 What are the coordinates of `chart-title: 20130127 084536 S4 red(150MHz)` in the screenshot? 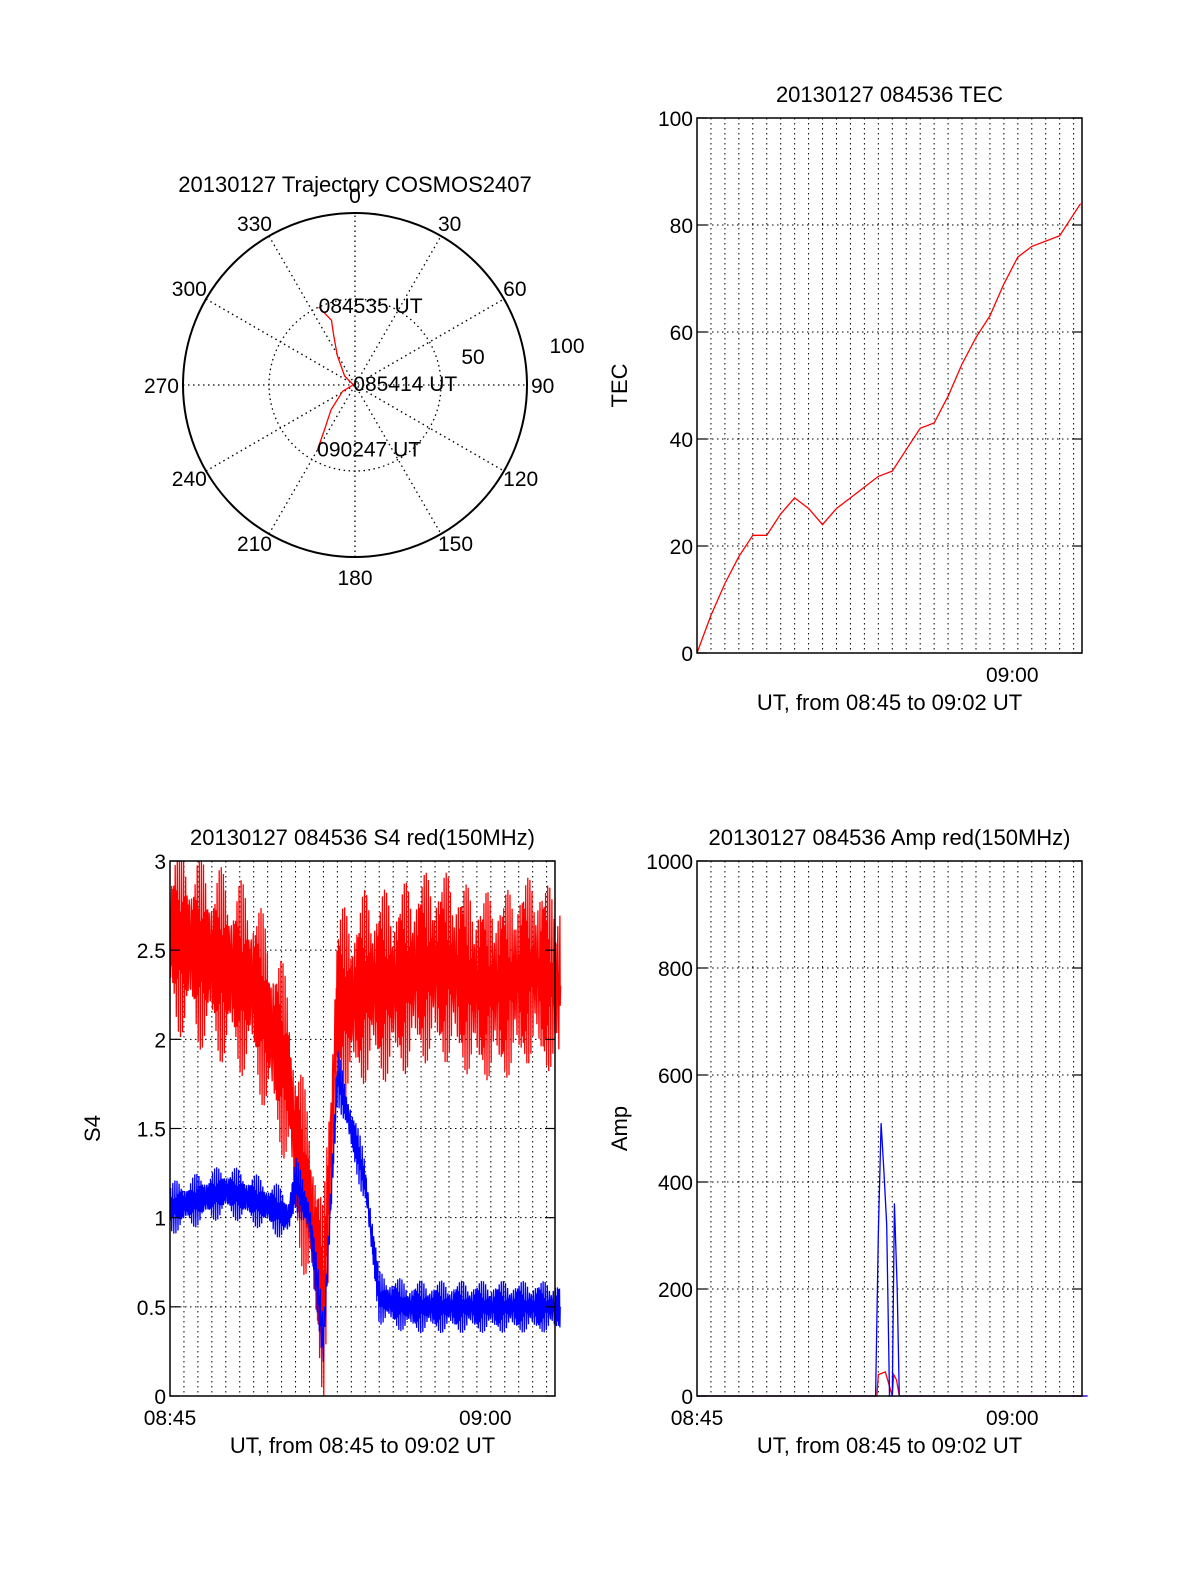 It's located at (362, 837).